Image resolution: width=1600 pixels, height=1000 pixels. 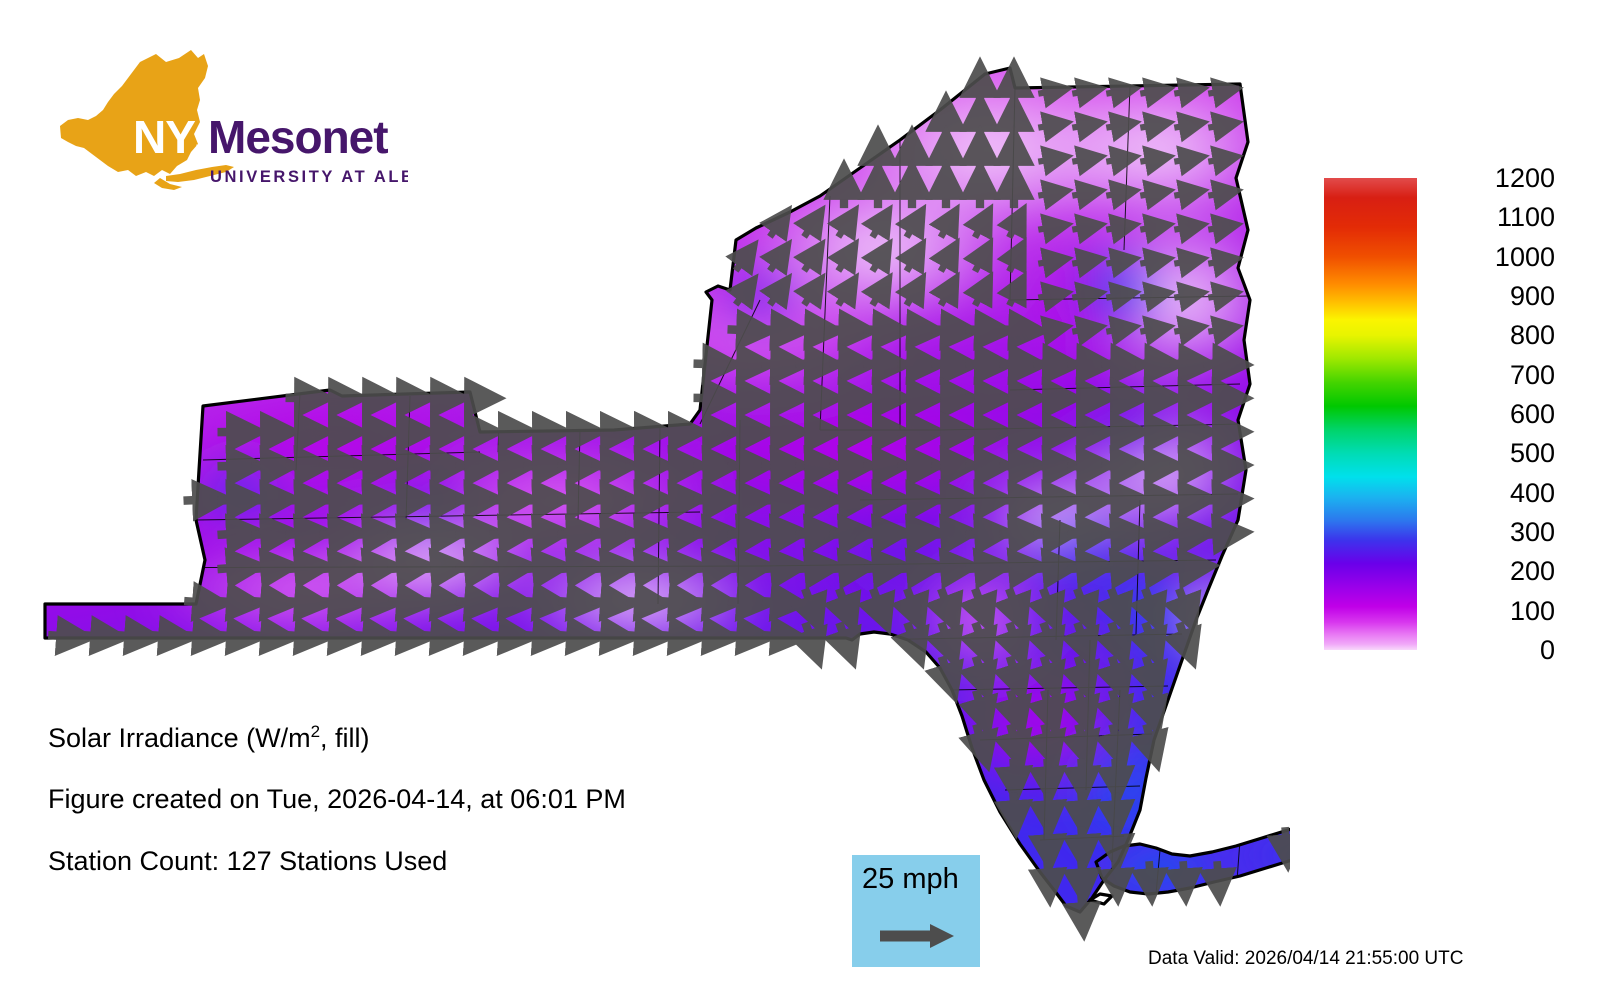 What do you see at coordinates (309, 177) in the screenshot?
I see `logo-subtitle-text: UNIVERSITY AT ALBANY` at bounding box center [309, 177].